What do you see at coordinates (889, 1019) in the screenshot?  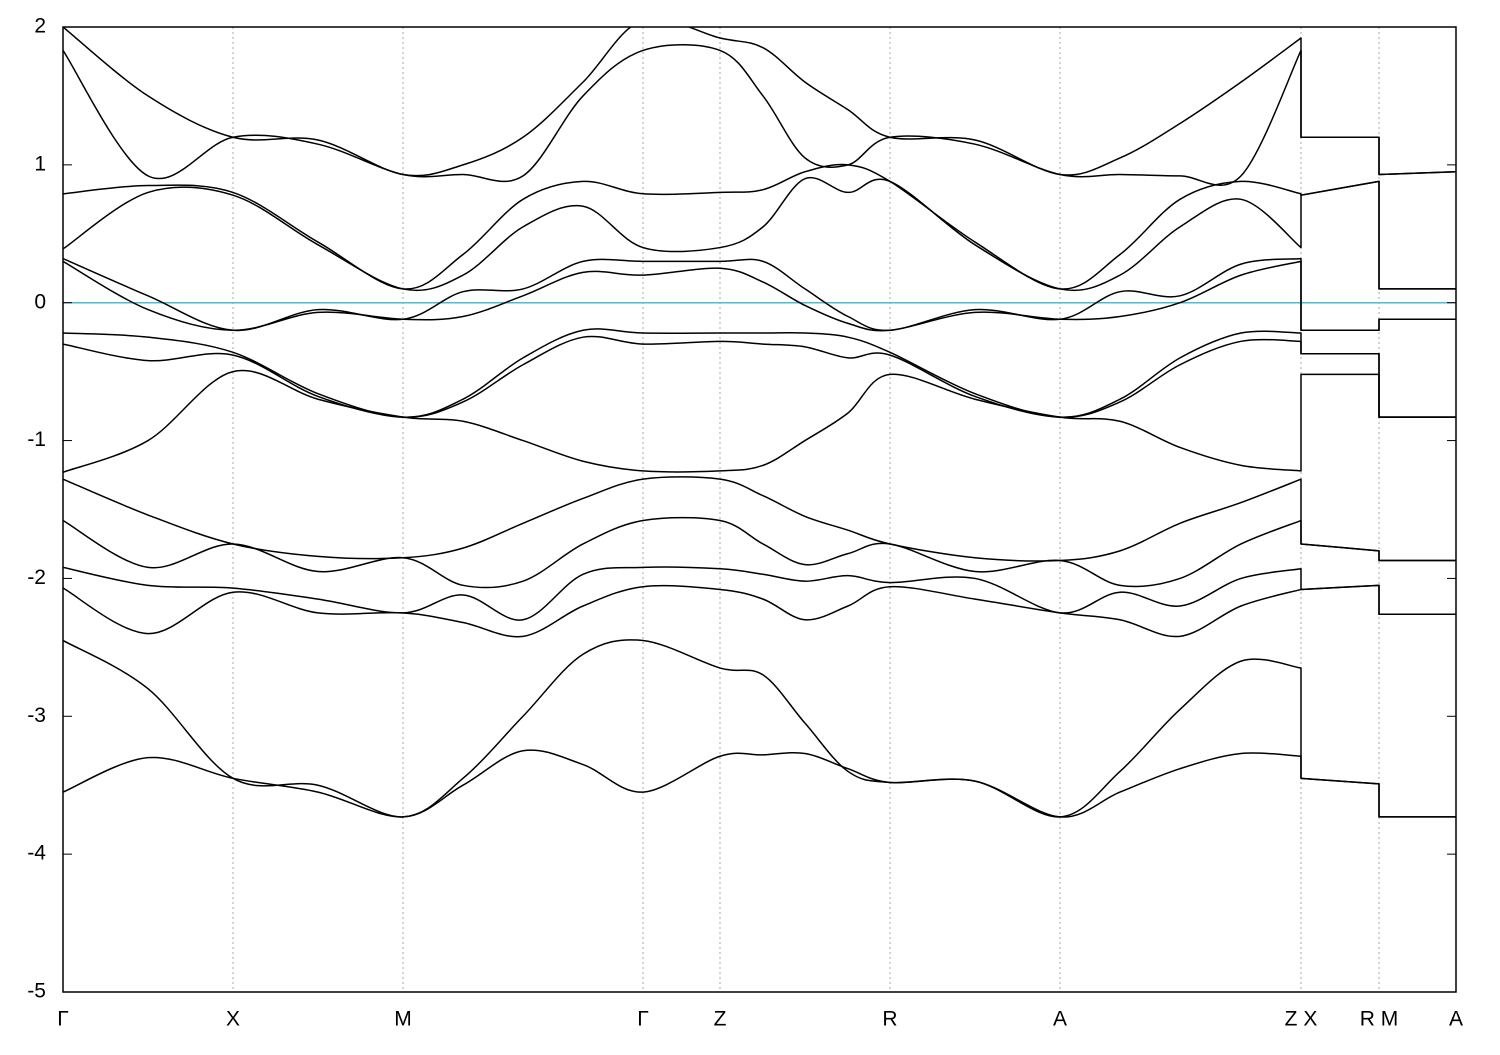 I see `x-tick-label: R` at bounding box center [889, 1019].